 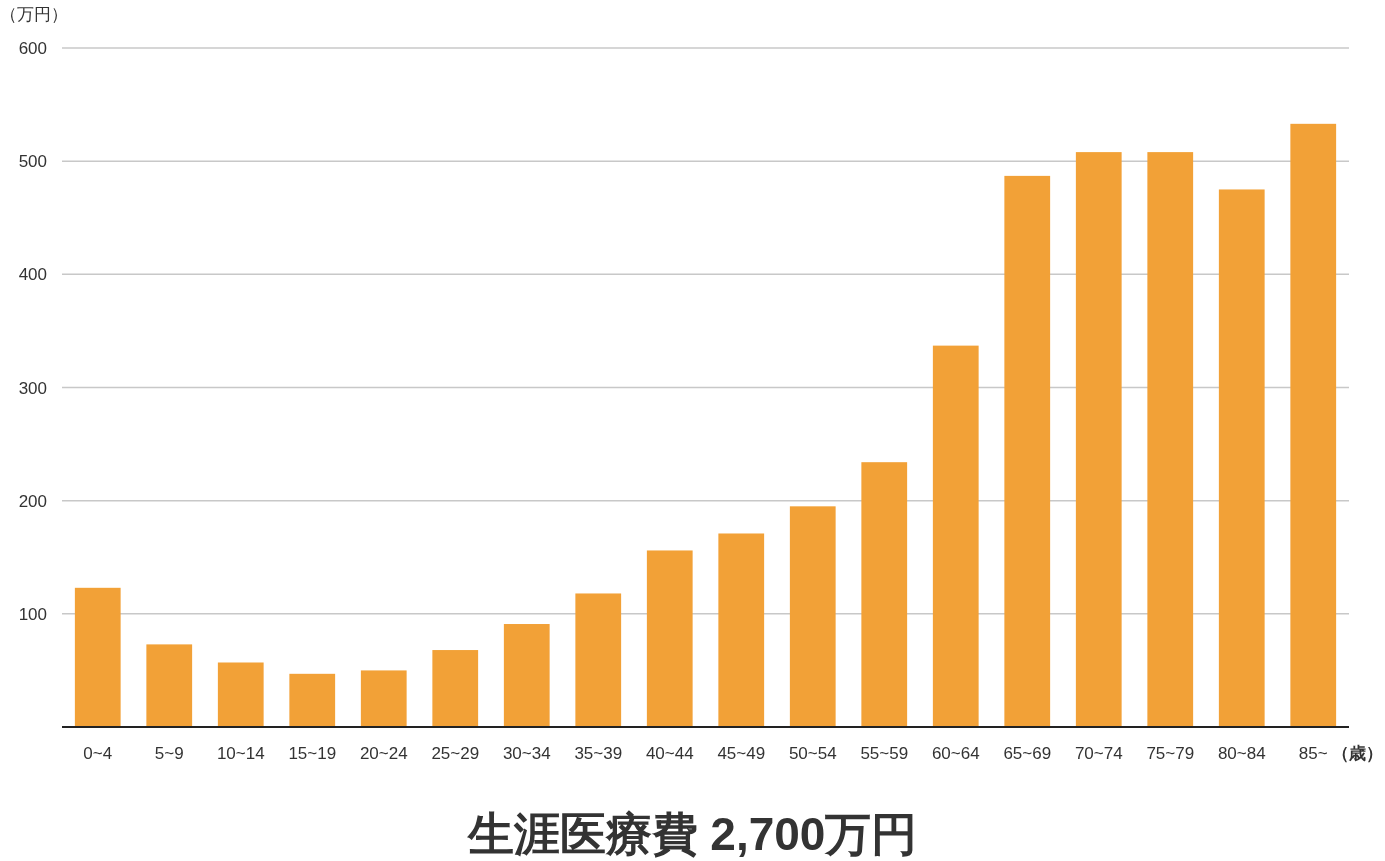 What do you see at coordinates (1098, 753) in the screenshot?
I see `x-tick-label: 70~74` at bounding box center [1098, 753].